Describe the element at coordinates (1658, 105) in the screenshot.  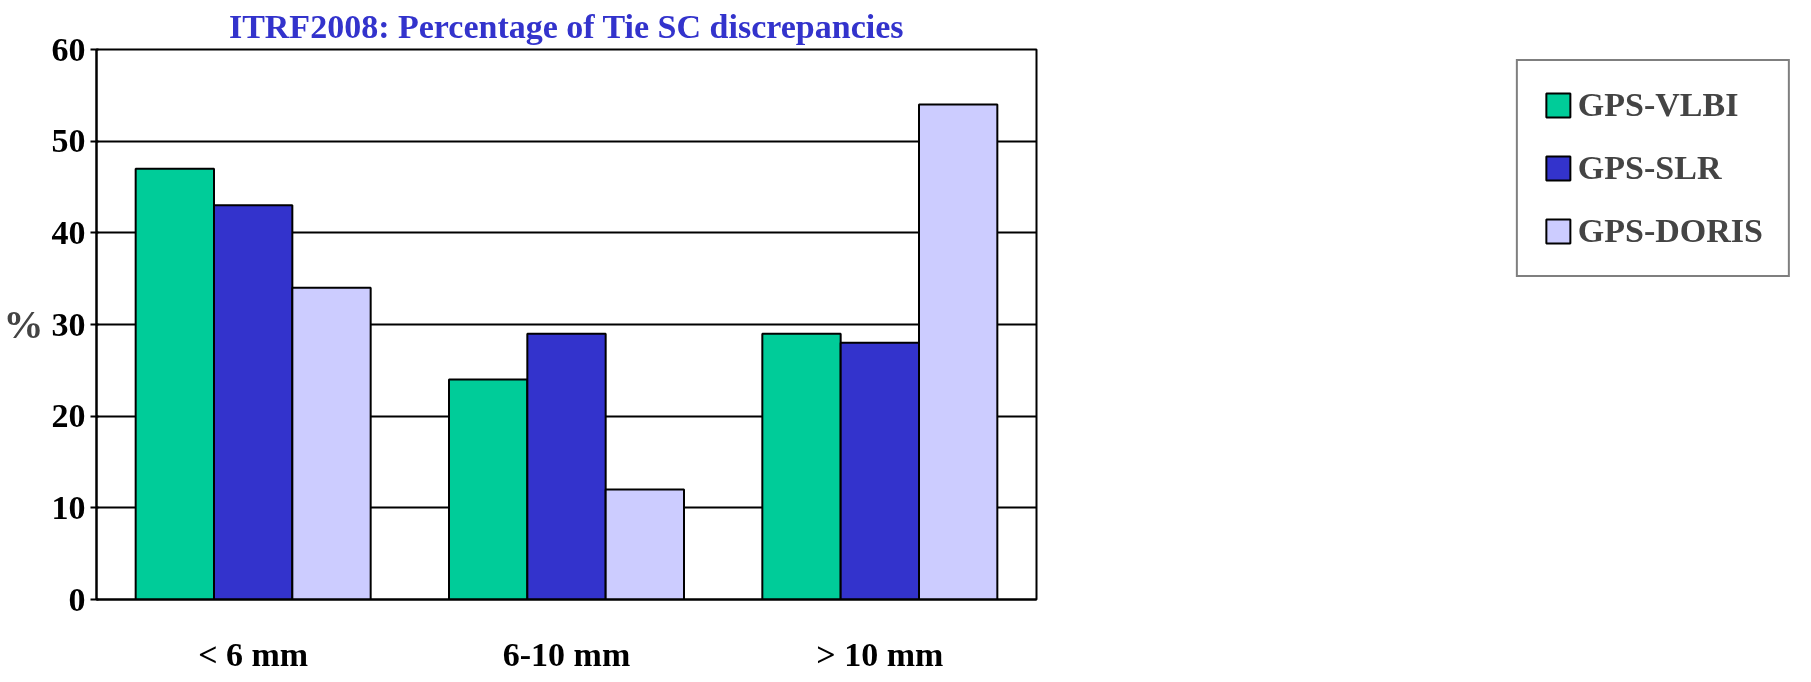
I see `legend-label: GPS-VLBI` at that location.